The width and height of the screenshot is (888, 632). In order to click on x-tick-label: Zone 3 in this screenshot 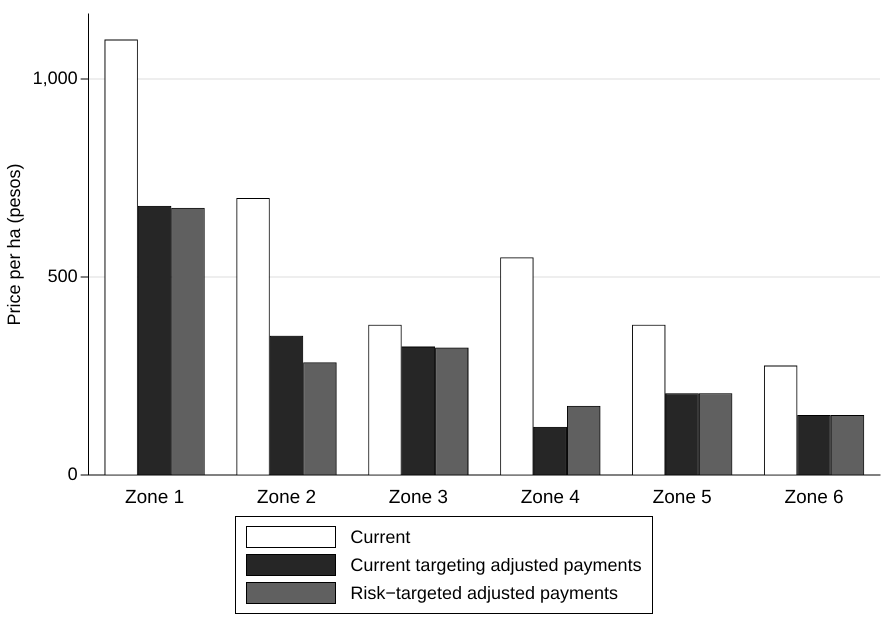, I will do `click(418, 497)`.